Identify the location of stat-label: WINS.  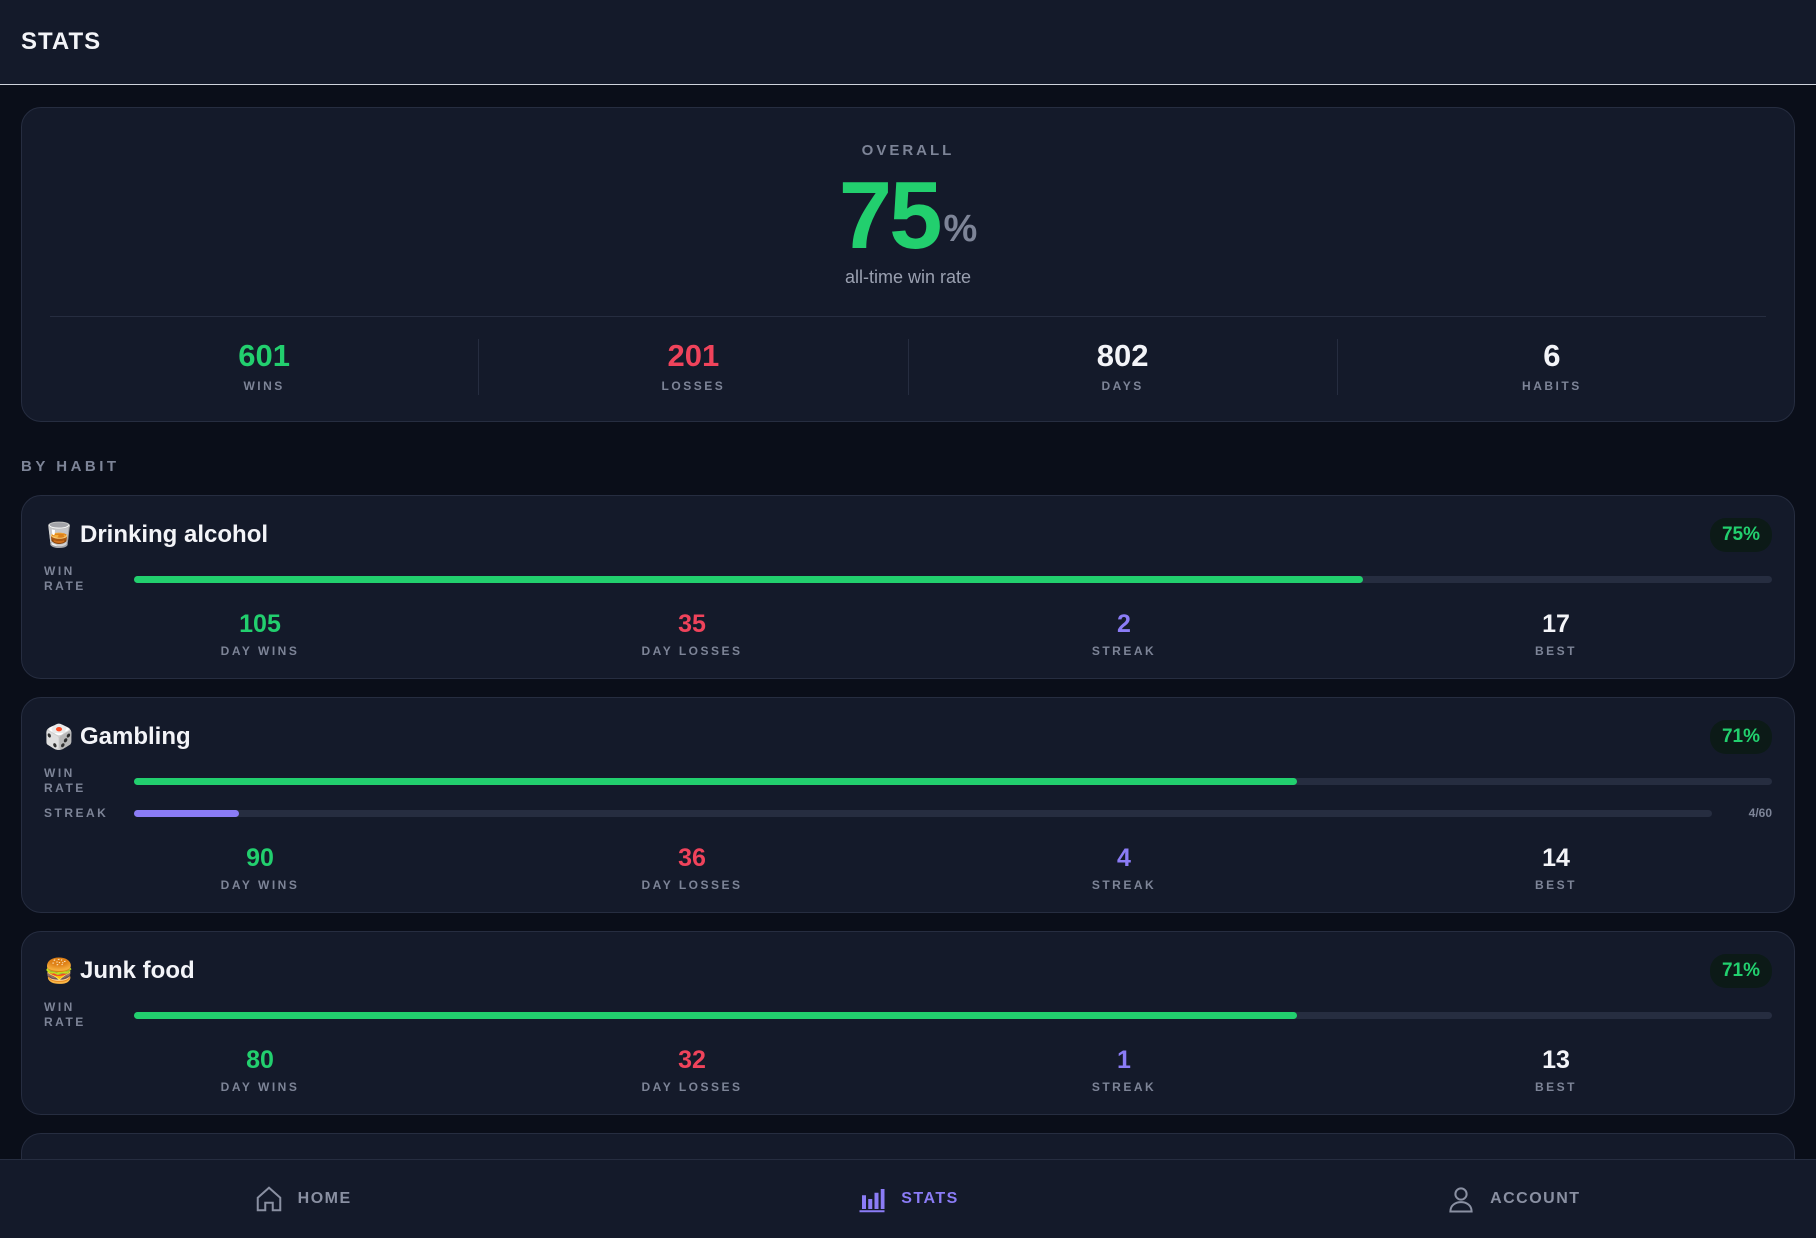
(264, 386).